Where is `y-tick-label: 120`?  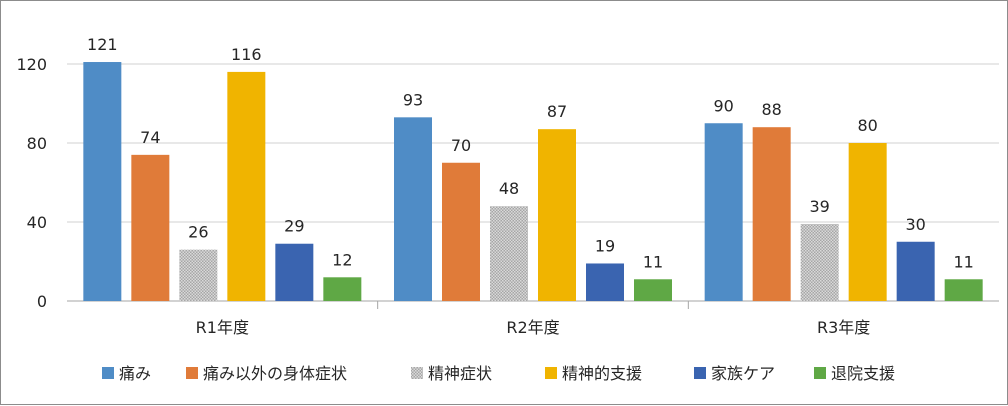 y-tick-label: 120 is located at coordinates (31, 64).